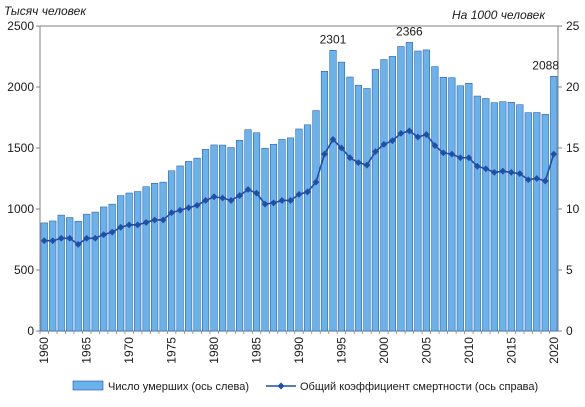  Describe the element at coordinates (240, 236) in the screenshot. I see `bar-1983` at that location.